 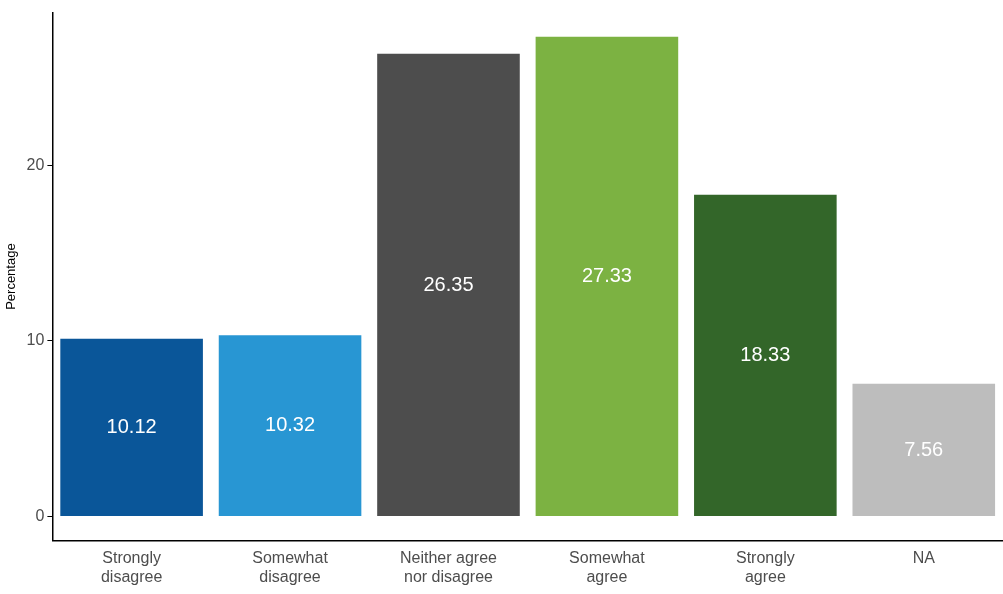 I want to click on data-label: 18.33, so click(x=765, y=354).